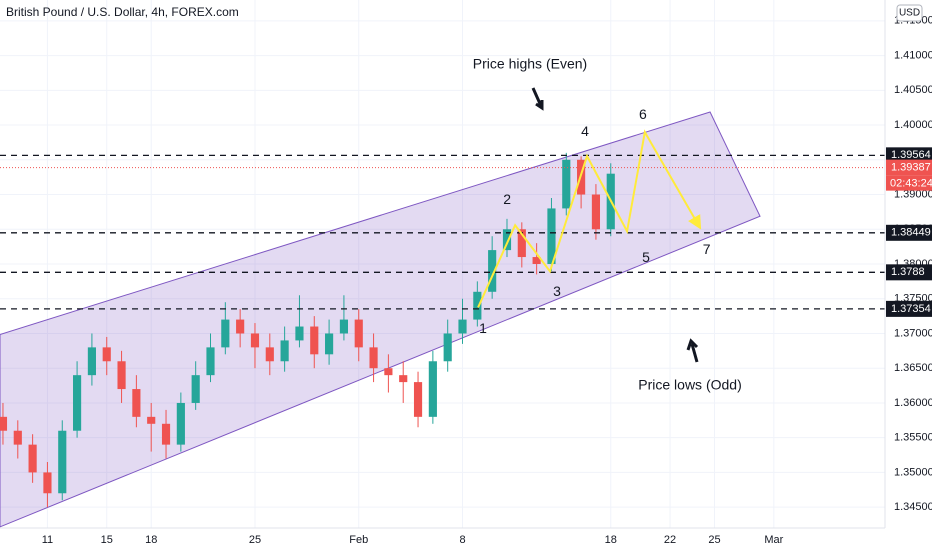 This screenshot has width=932, height=550. What do you see at coordinates (557, 291) in the screenshot?
I see `wave-label: 3` at bounding box center [557, 291].